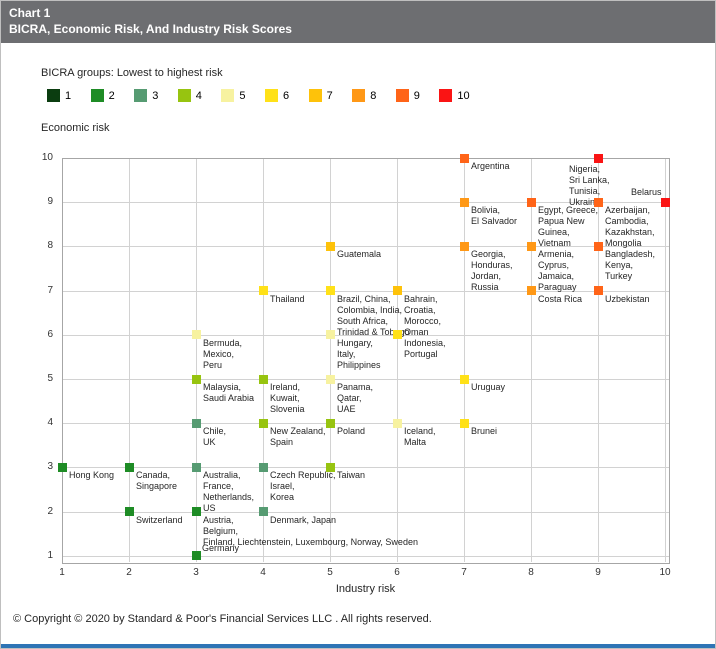  Describe the element at coordinates (397, 572) in the screenshot. I see `x-tick-label: 6` at that location.